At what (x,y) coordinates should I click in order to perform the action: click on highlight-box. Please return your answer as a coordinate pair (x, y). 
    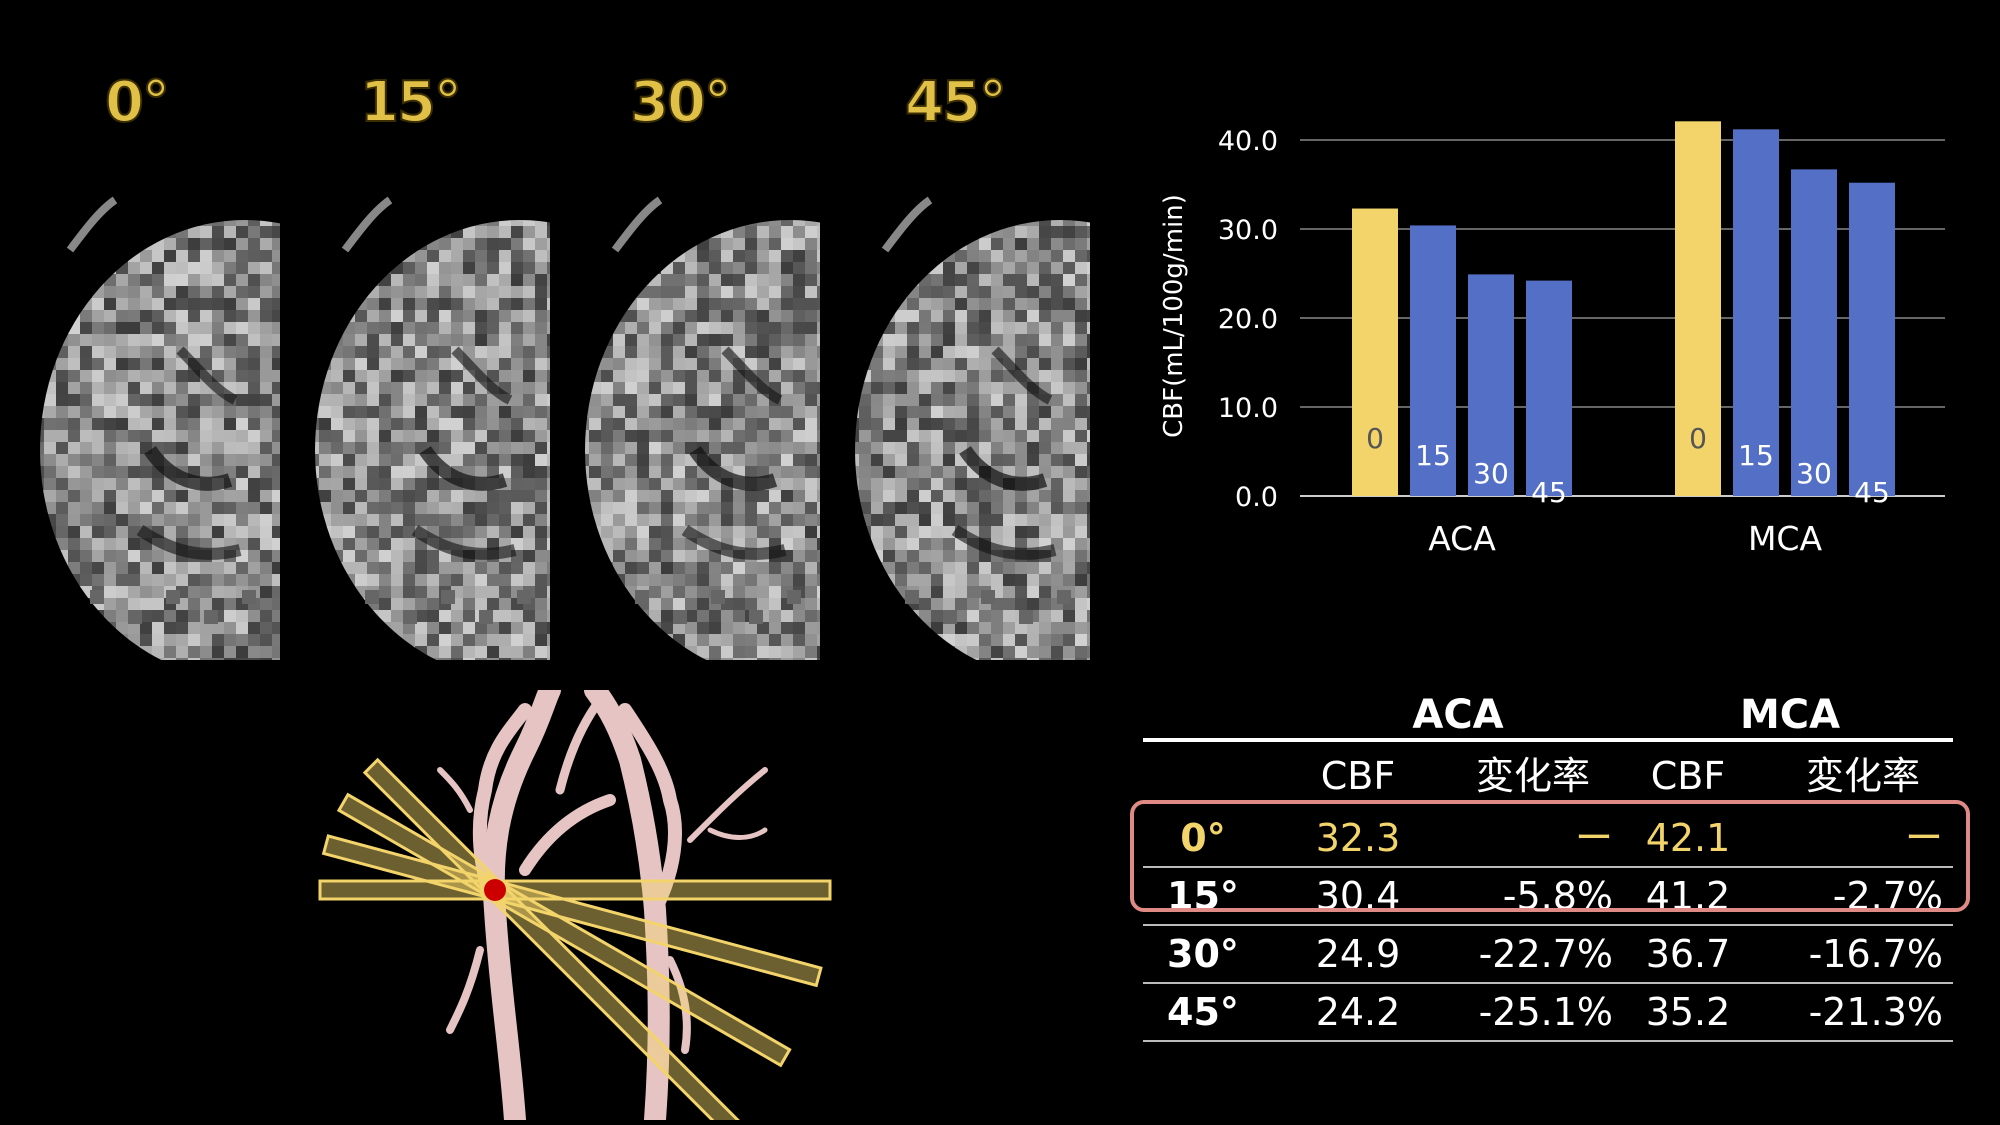
    Looking at the image, I should click on (1550, 856).